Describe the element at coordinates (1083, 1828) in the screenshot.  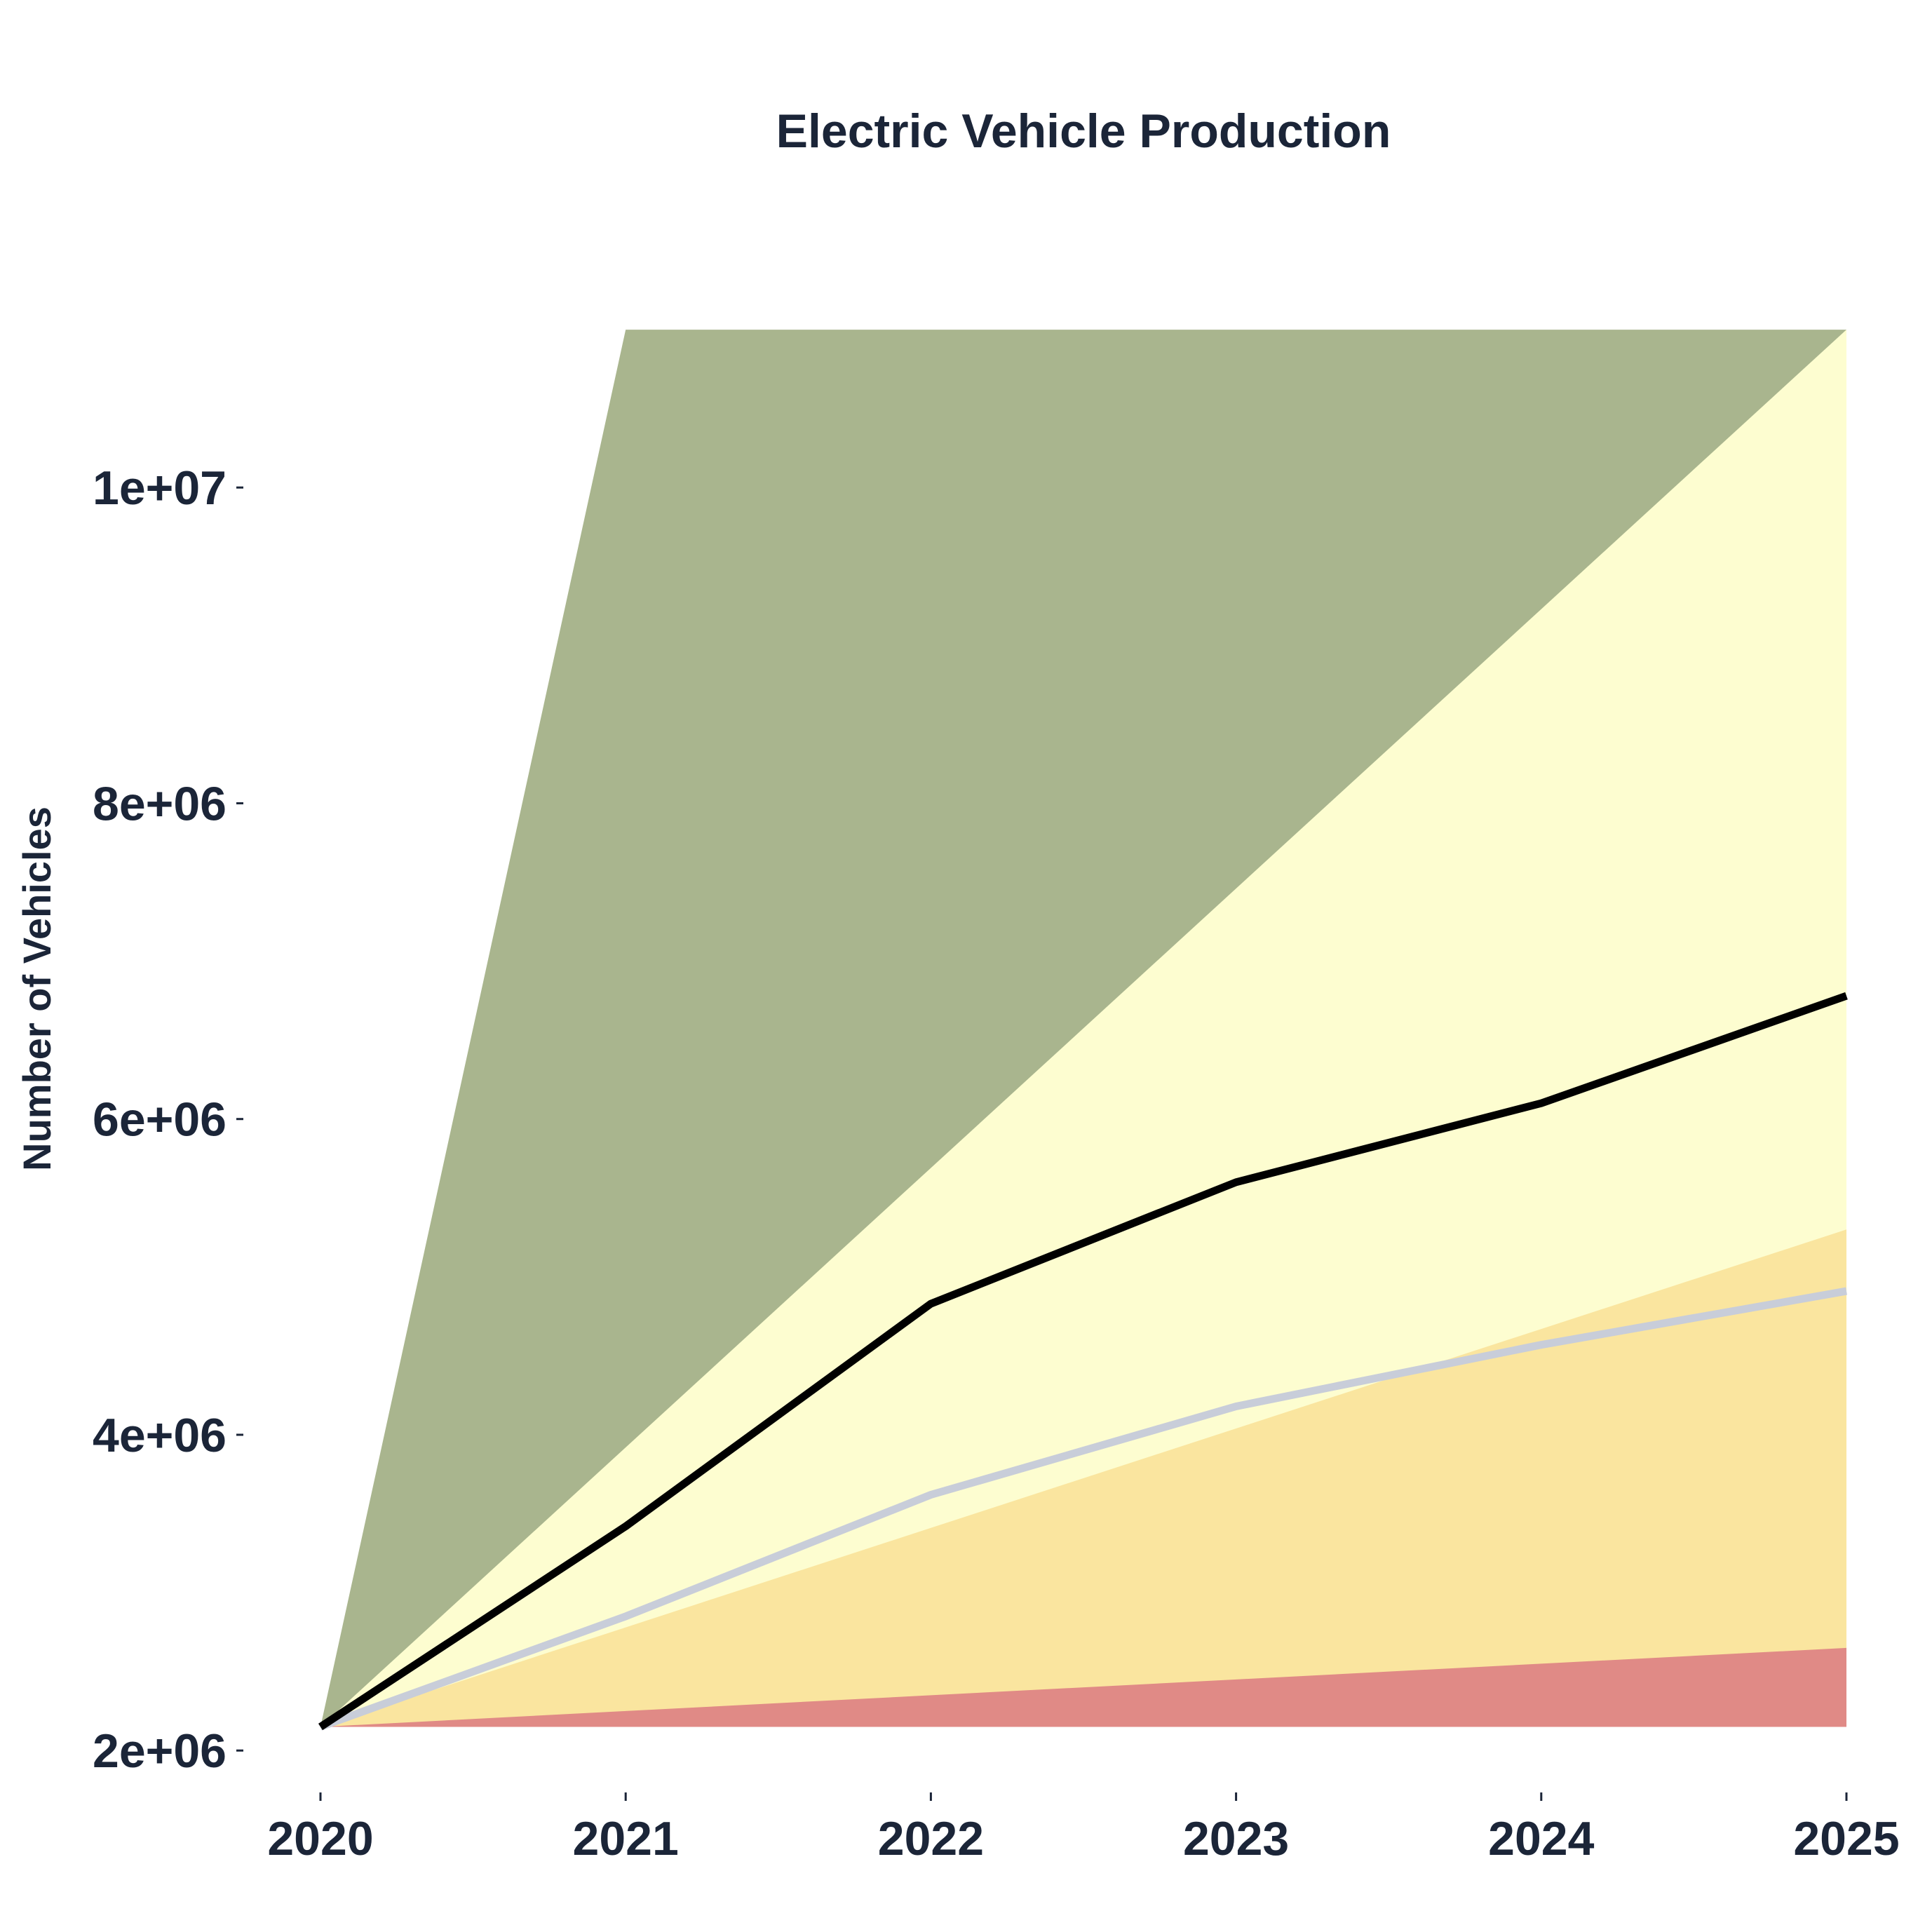
I see `x-axis: 2020 2021 2022 2023 2024 2025` at that location.